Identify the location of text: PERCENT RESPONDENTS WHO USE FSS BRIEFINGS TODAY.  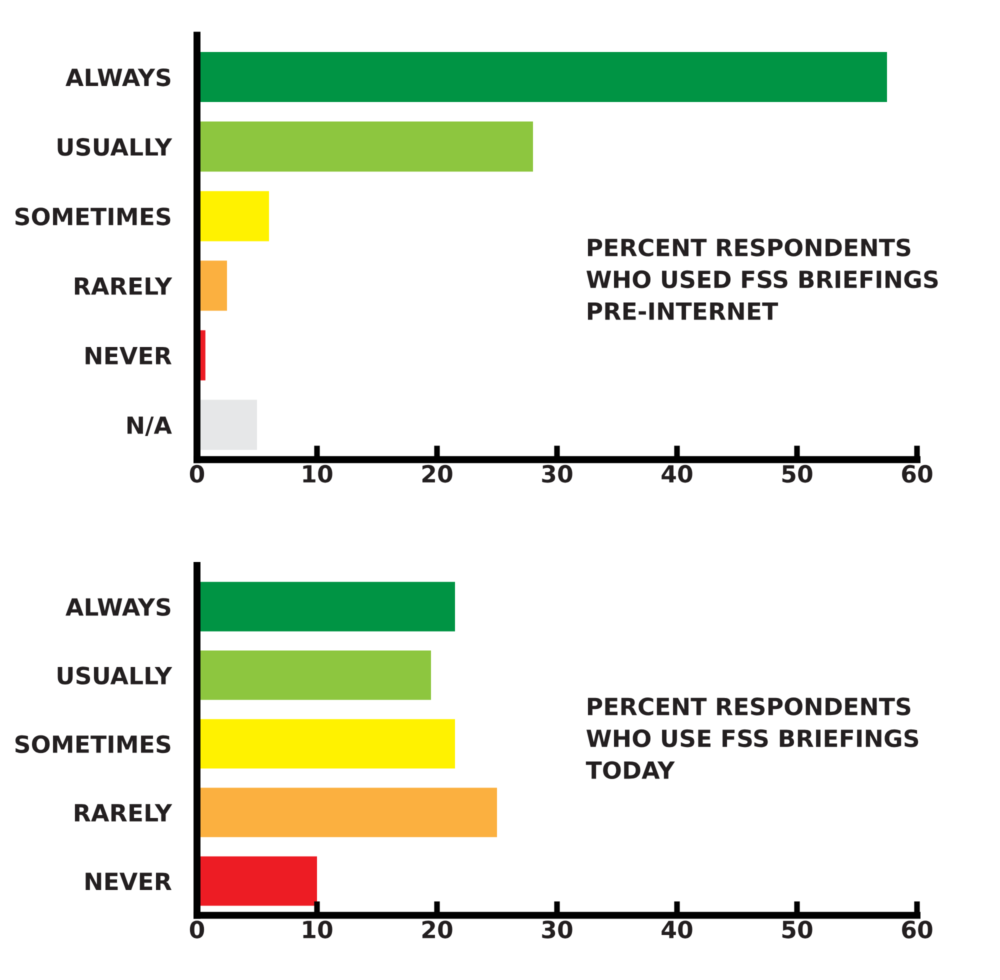
(752, 739).